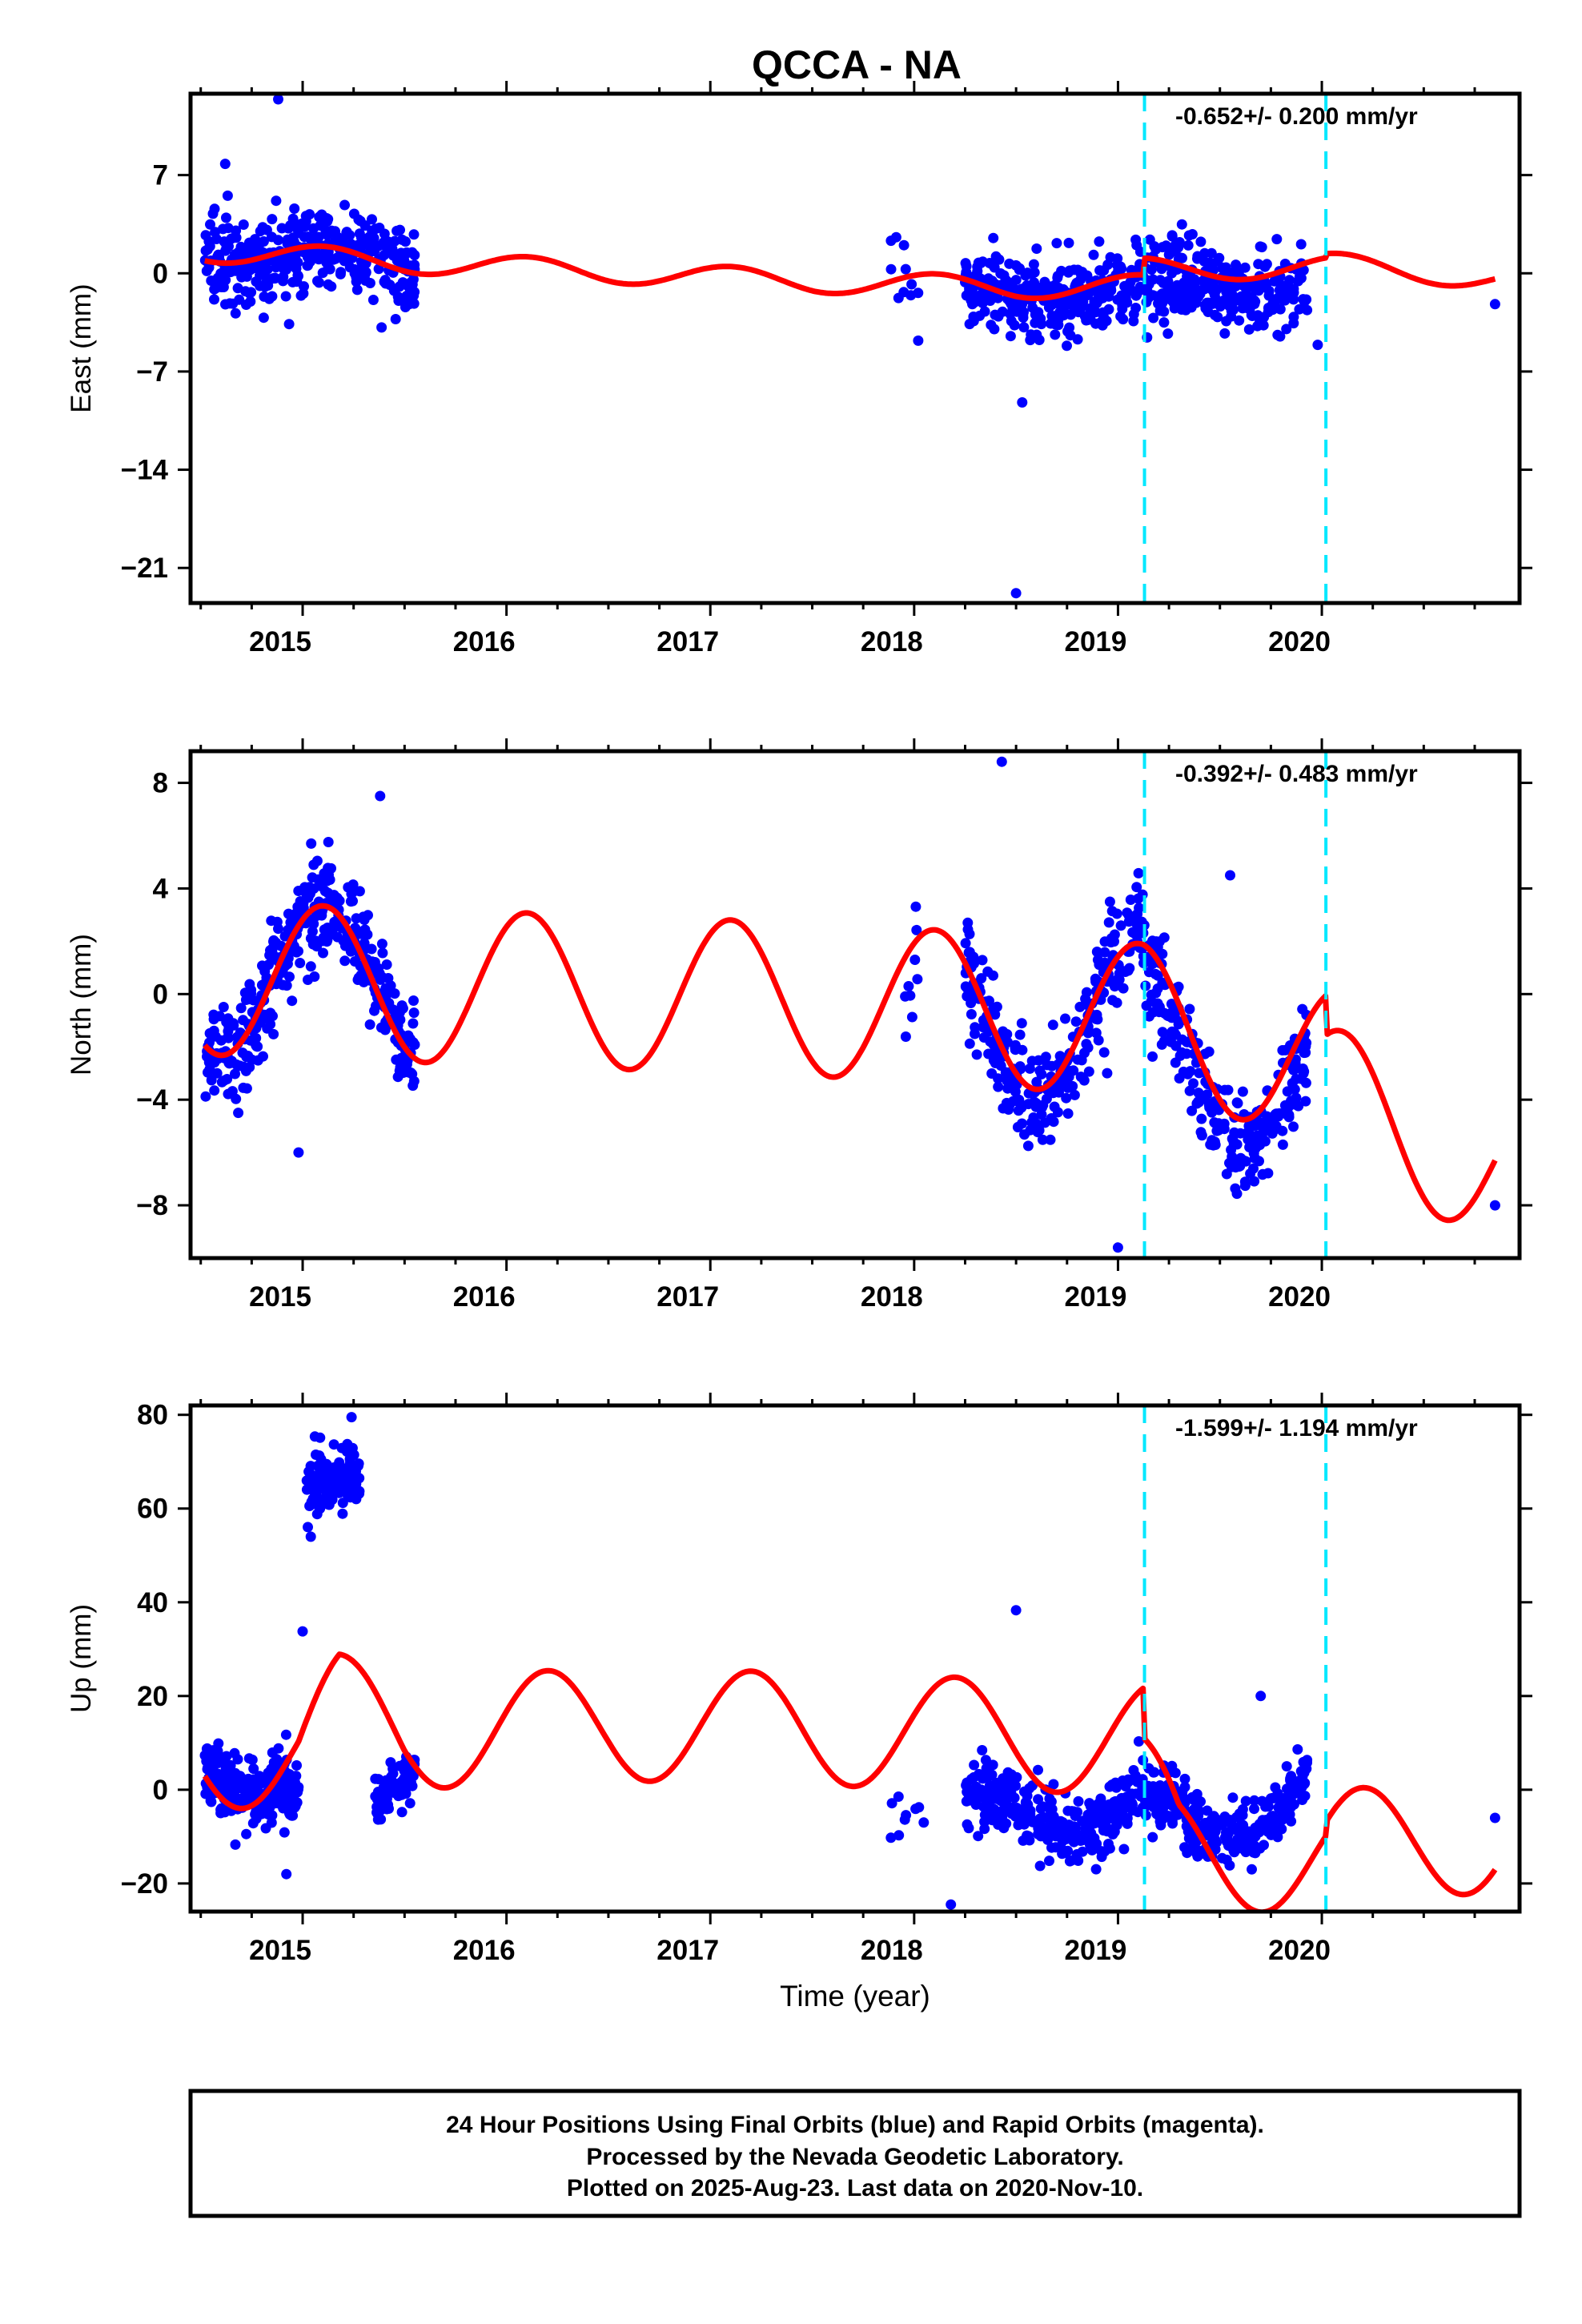  What do you see at coordinates (855, 2153) in the screenshot?
I see `footer-frame` at bounding box center [855, 2153].